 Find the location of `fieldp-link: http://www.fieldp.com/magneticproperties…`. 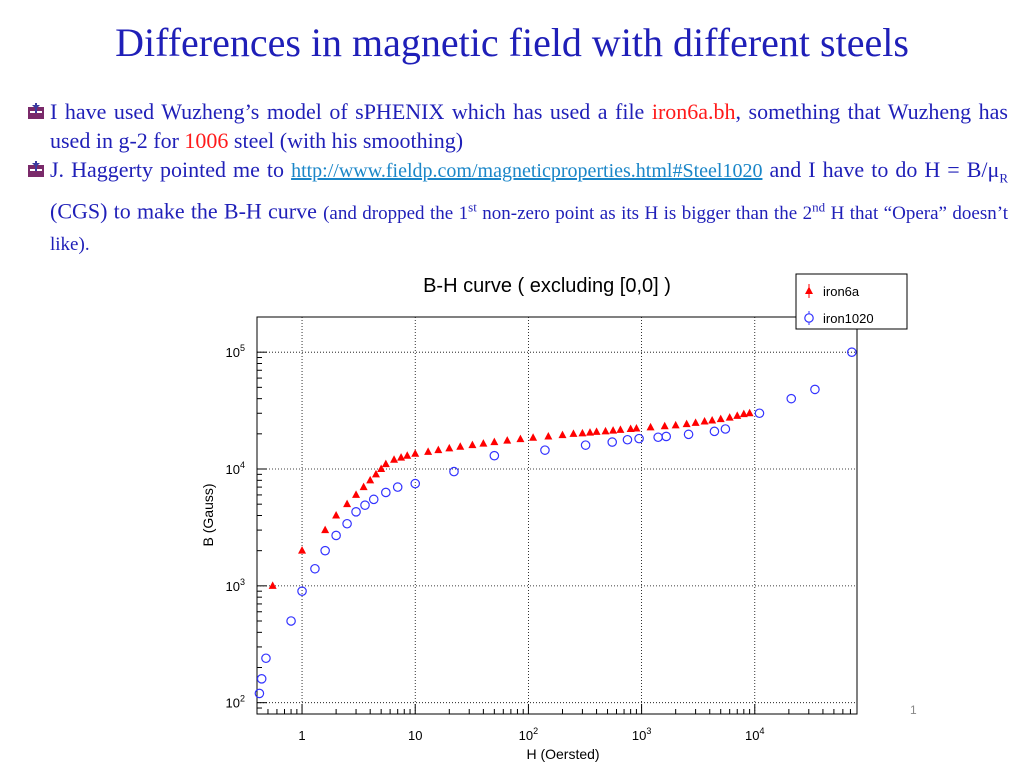

fieldp-link: http://www.fieldp.com/magneticproperties… is located at coordinates (527, 171).